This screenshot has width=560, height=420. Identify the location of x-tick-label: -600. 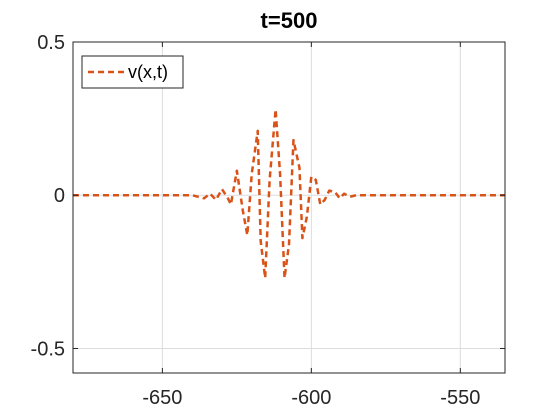
(311, 398).